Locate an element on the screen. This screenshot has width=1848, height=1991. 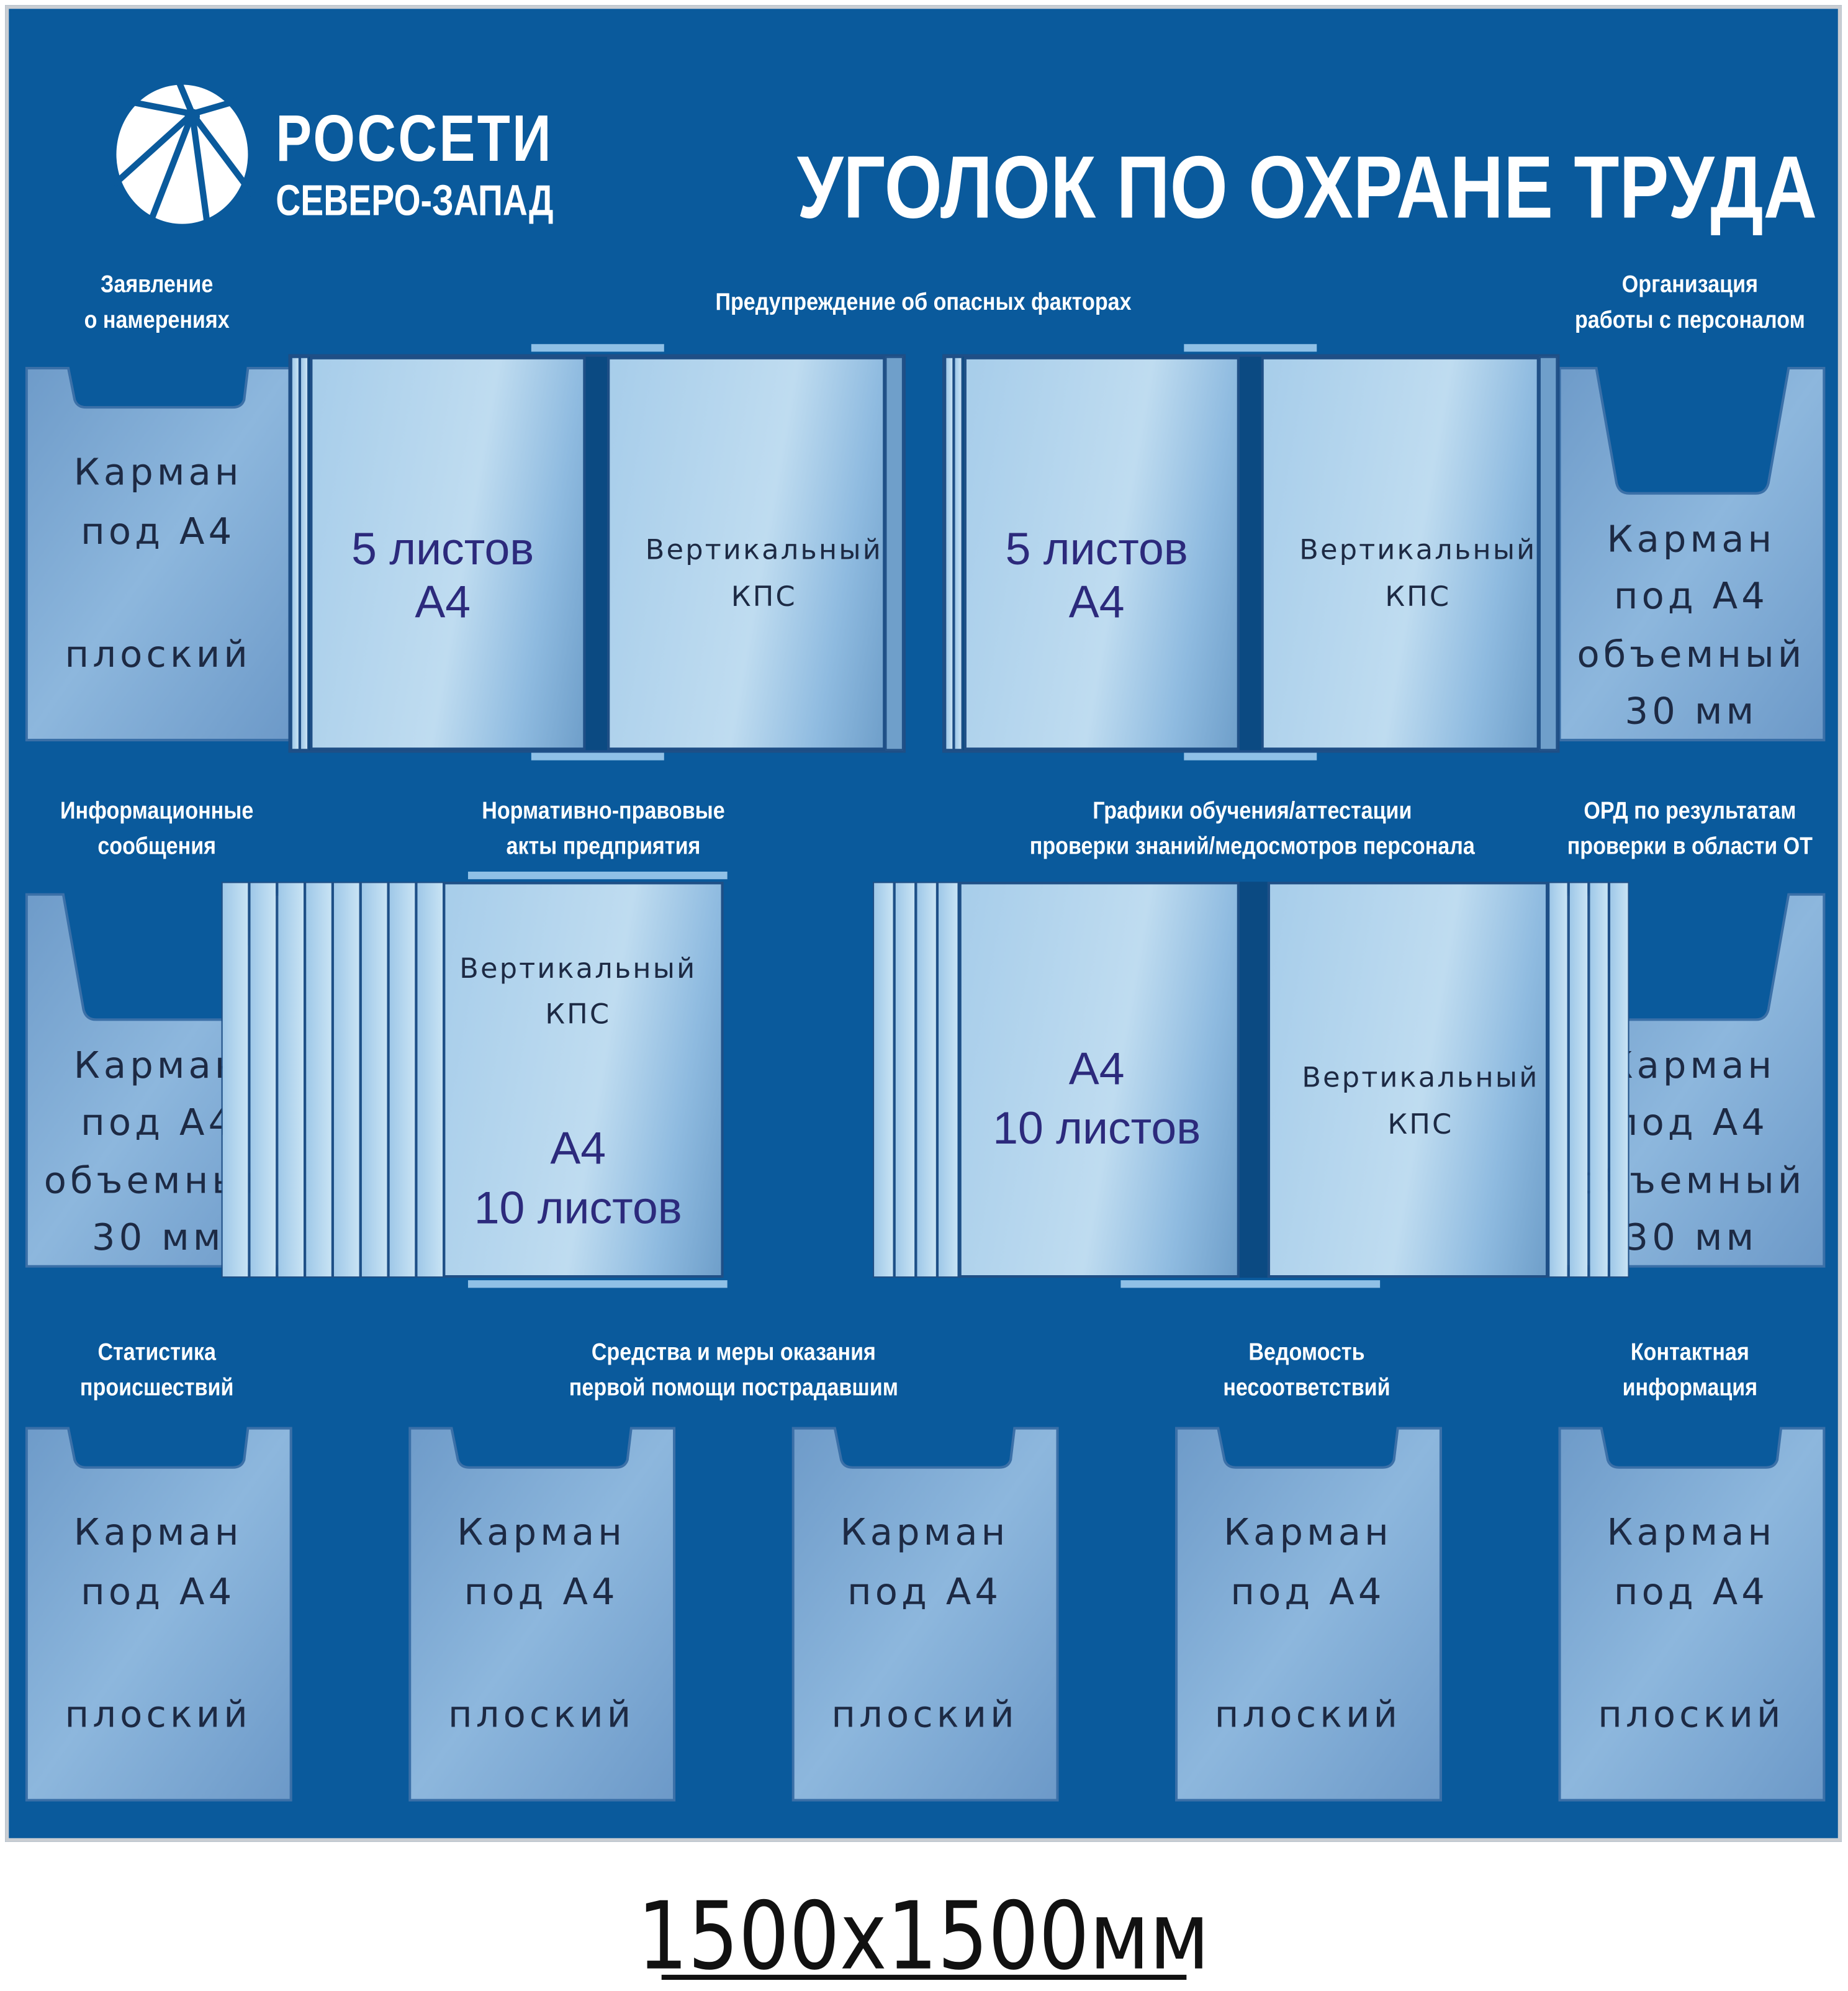
volume-pocket is located at coordinates (1692, 554).